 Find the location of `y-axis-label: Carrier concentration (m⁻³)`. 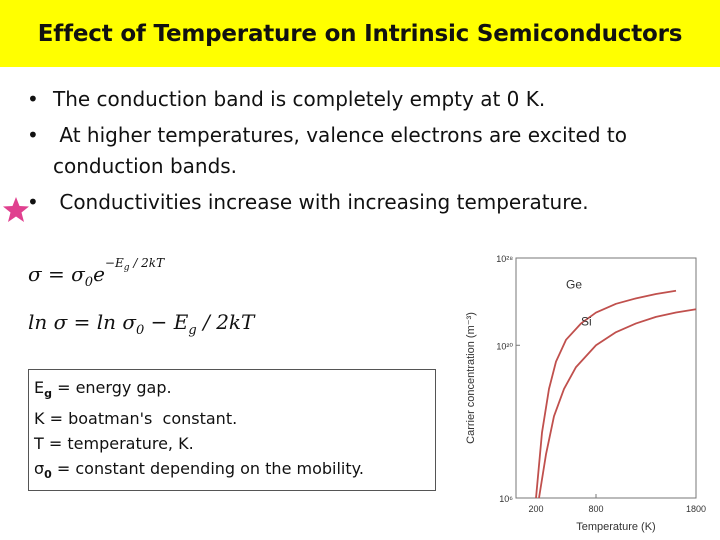

y-axis-label: Carrier concentration (m⁻³) is located at coordinates (471, 378).